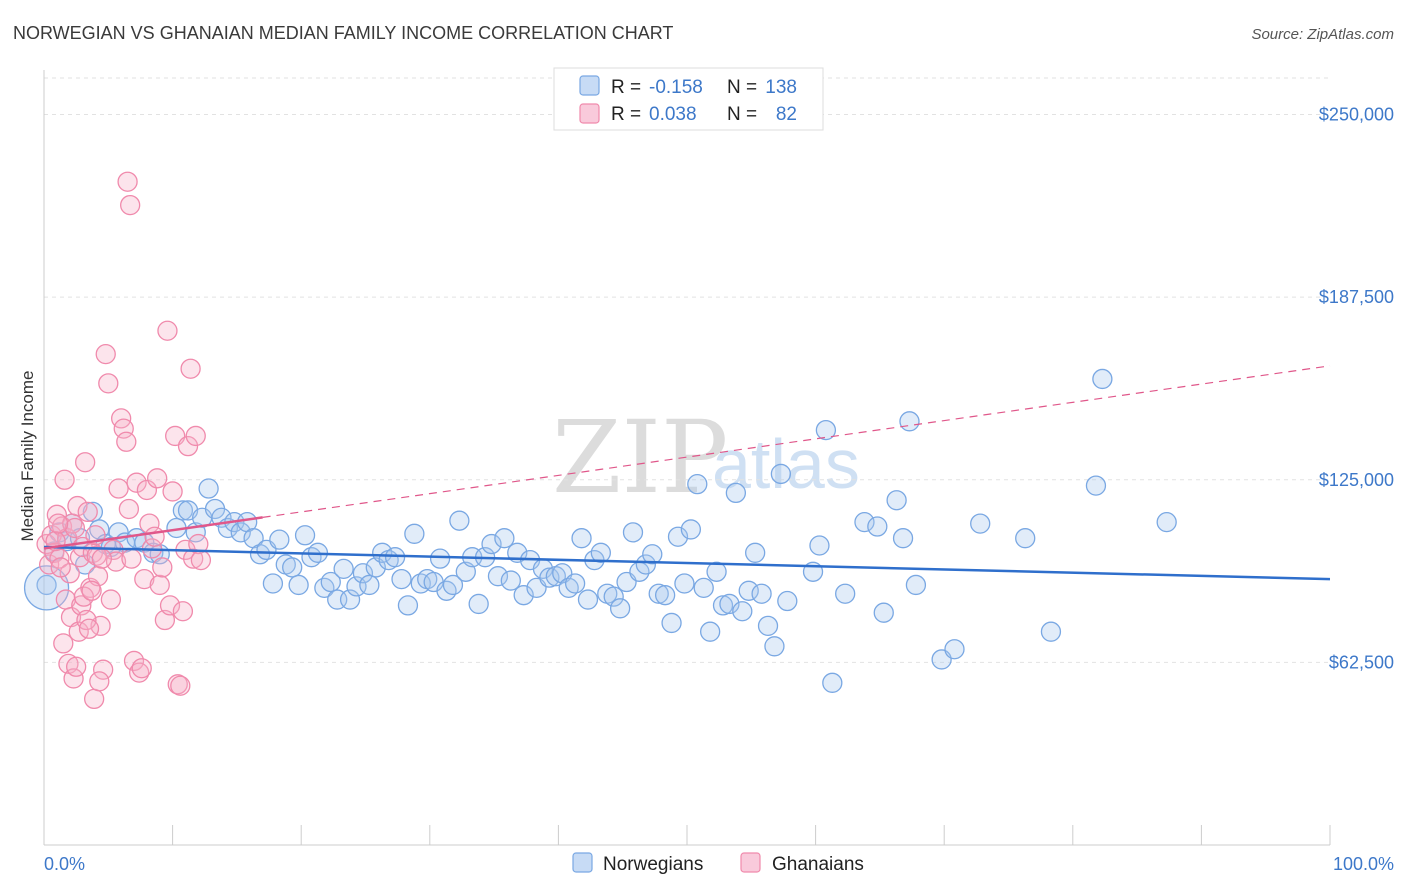  I want to click on y-tick-label: $125,000, so click(1356, 480).